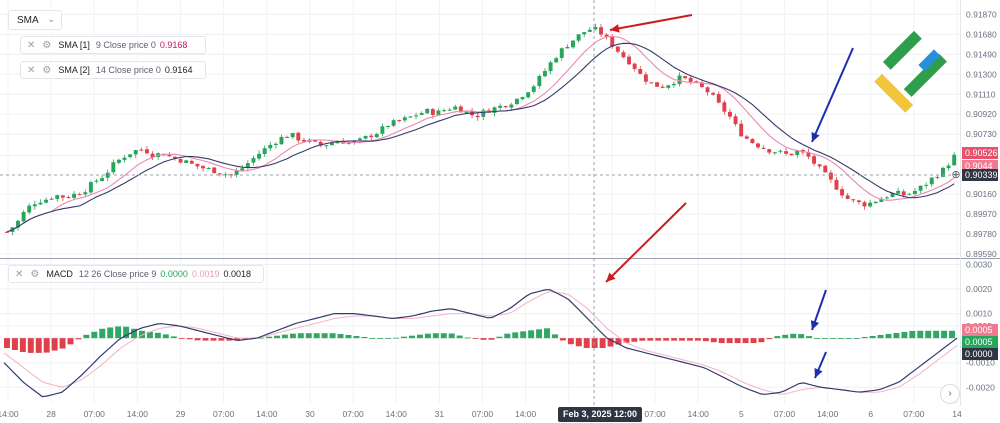 The width and height of the screenshot is (1000, 423). I want to click on arrow-head, so click(615, 28).